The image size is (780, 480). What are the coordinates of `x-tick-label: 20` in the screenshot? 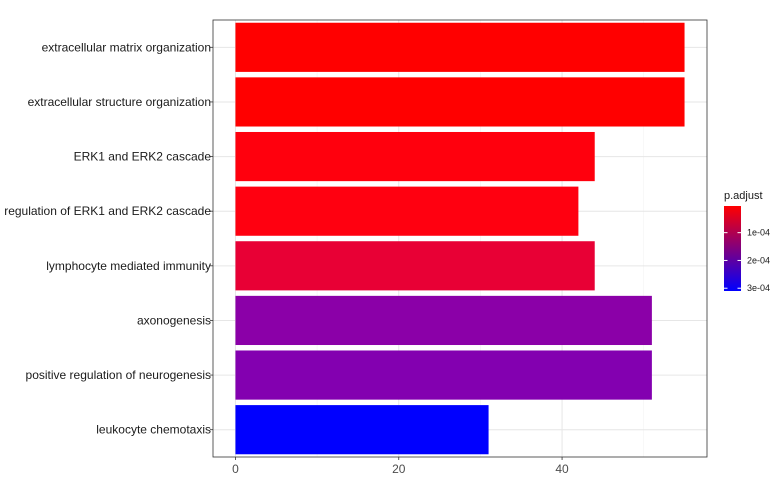 It's located at (399, 469).